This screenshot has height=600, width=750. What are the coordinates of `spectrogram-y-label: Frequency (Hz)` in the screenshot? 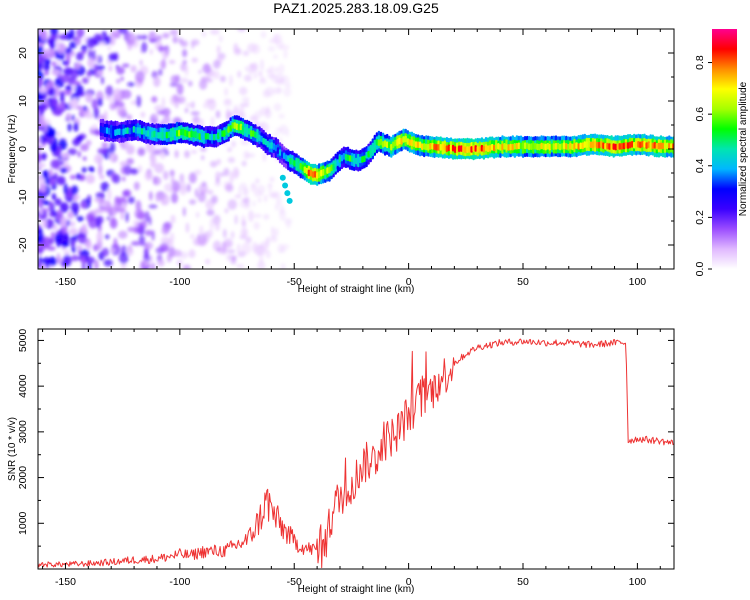 It's located at (12, 149).